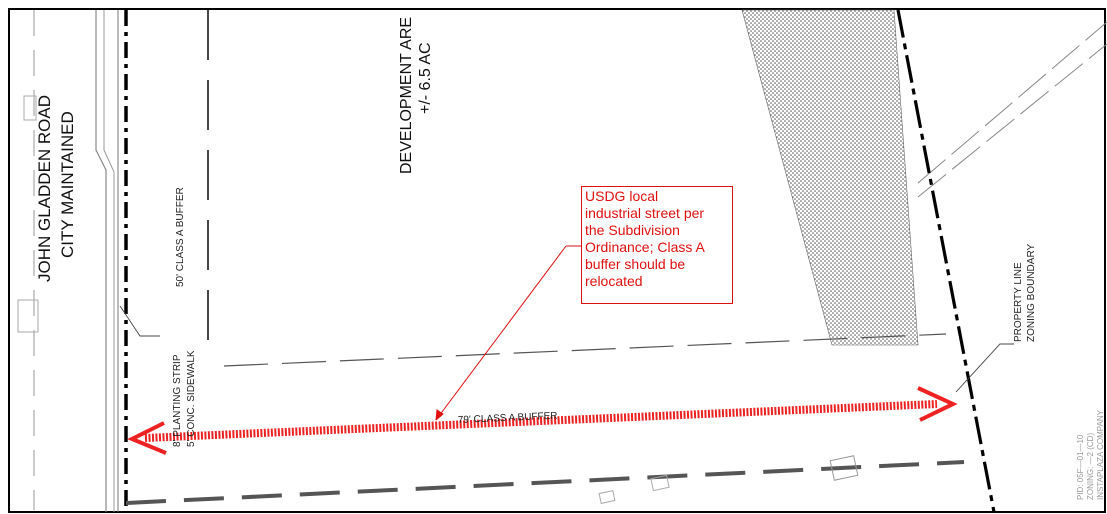 This screenshot has height=514, width=1107. What do you see at coordinates (406, 95) in the screenshot?
I see `development-area-label: DEVELOPMENT ARE` at bounding box center [406, 95].